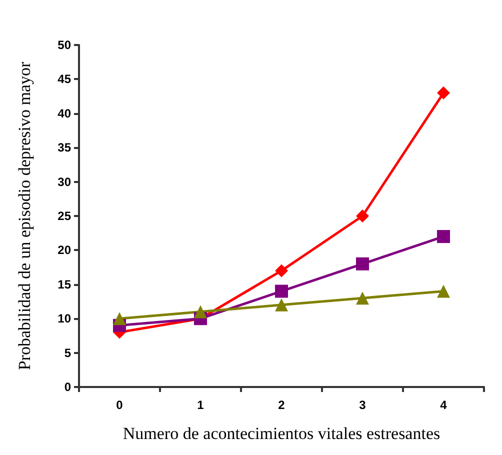 The width and height of the screenshot is (502, 455). I want to click on y-tick-label: 15, so click(65, 284).